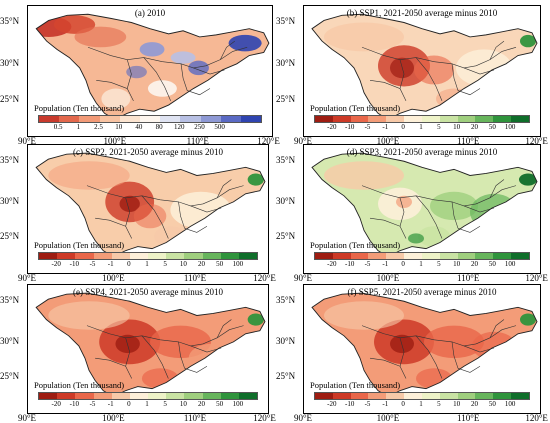  What do you see at coordinates (10, 98) in the screenshot?
I see `y-tick-label: 25°N` at bounding box center [10, 98].